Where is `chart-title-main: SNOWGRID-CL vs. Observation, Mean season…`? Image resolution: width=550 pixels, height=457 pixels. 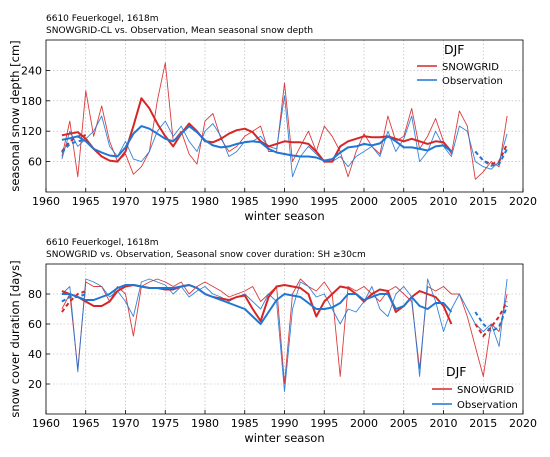 chart-title-main: SNOWGRID-CL vs. Observation, Mean season… is located at coordinates (179, 31).